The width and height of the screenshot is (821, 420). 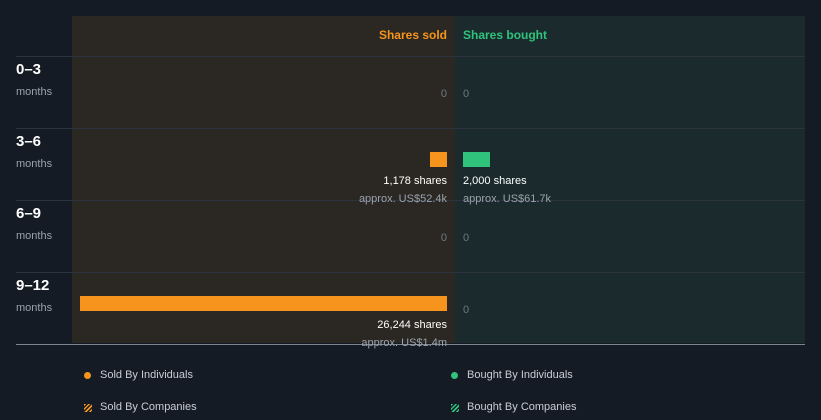 I want to click on header-shares-sold: Shares sold, so click(x=412, y=35).